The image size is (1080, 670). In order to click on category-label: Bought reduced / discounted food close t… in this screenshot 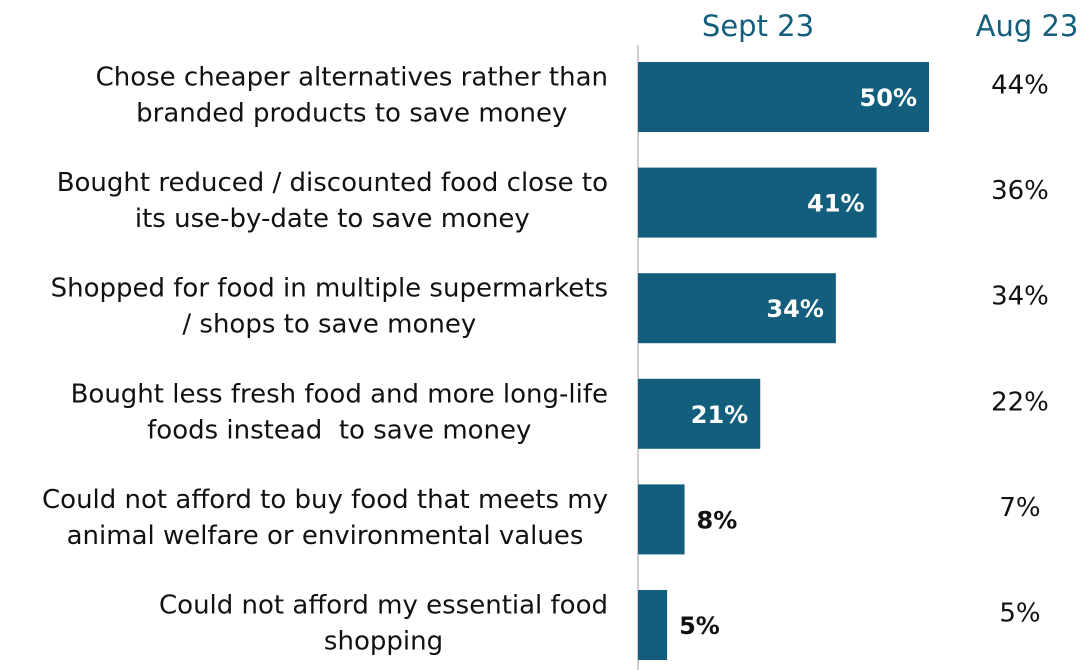, I will do `click(332, 183)`.